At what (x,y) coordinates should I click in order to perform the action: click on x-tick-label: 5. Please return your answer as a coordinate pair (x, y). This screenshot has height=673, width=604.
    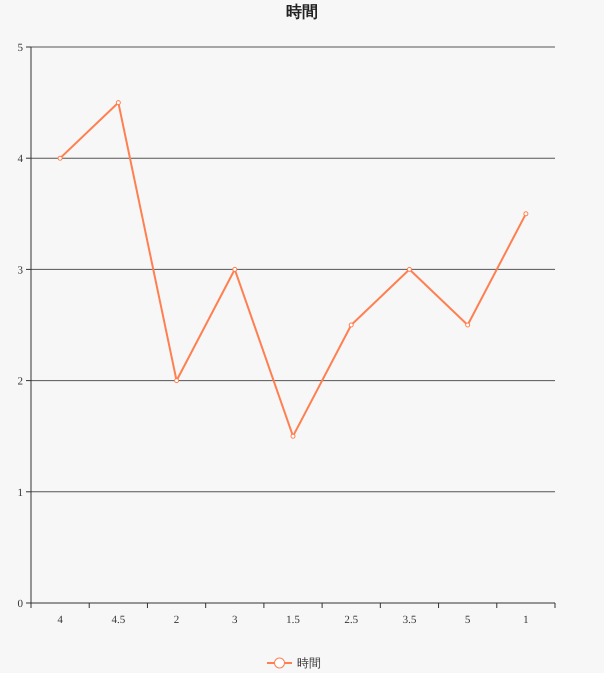
    Looking at the image, I should click on (467, 620).